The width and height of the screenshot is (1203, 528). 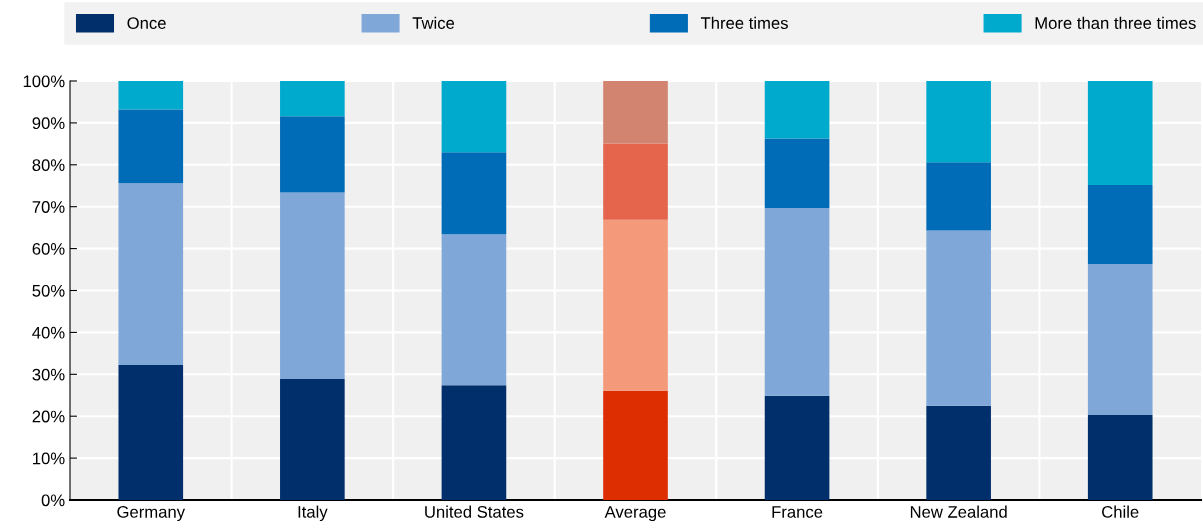 I want to click on y-tick-label: 50%, so click(x=48, y=290).